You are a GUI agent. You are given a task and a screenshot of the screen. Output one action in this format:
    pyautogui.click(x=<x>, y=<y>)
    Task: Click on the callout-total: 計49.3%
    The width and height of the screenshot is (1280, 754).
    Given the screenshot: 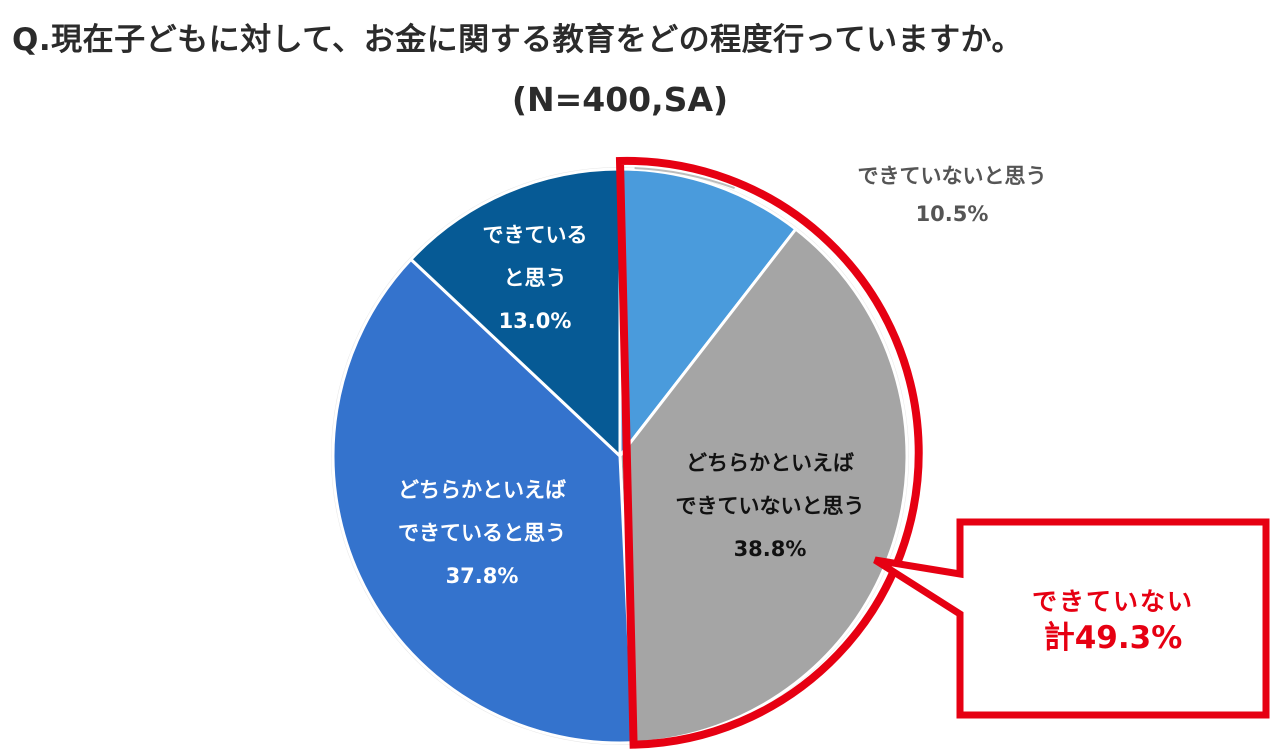 What is the action you would take?
    pyautogui.click(x=1113, y=638)
    